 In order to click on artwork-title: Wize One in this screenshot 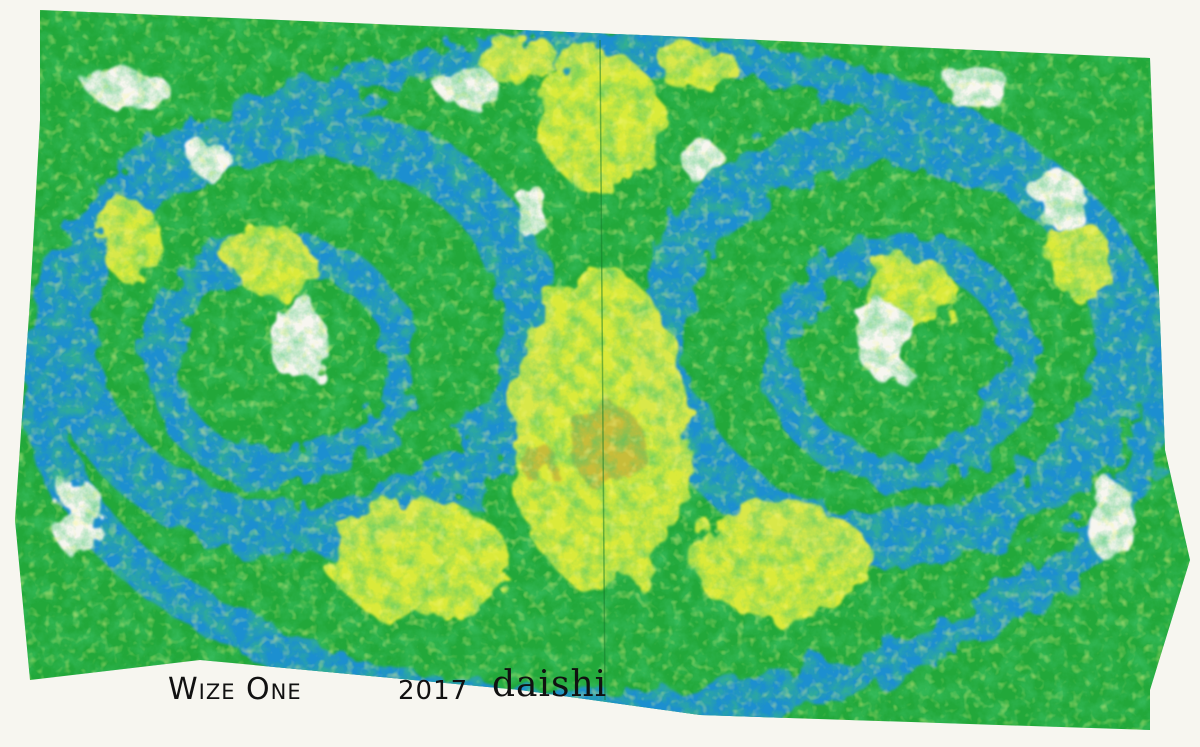, I will do `click(235, 689)`.